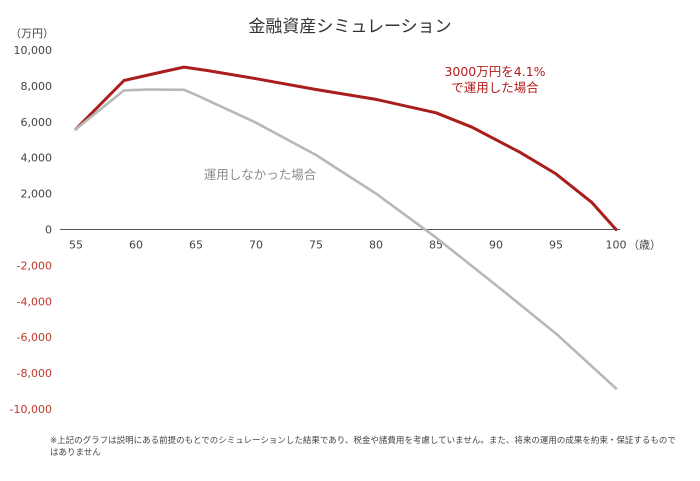 The width and height of the screenshot is (700, 481). Describe the element at coordinates (495, 87) in the screenshot. I see `annotation-invested-line-2: で運用した場合` at that location.